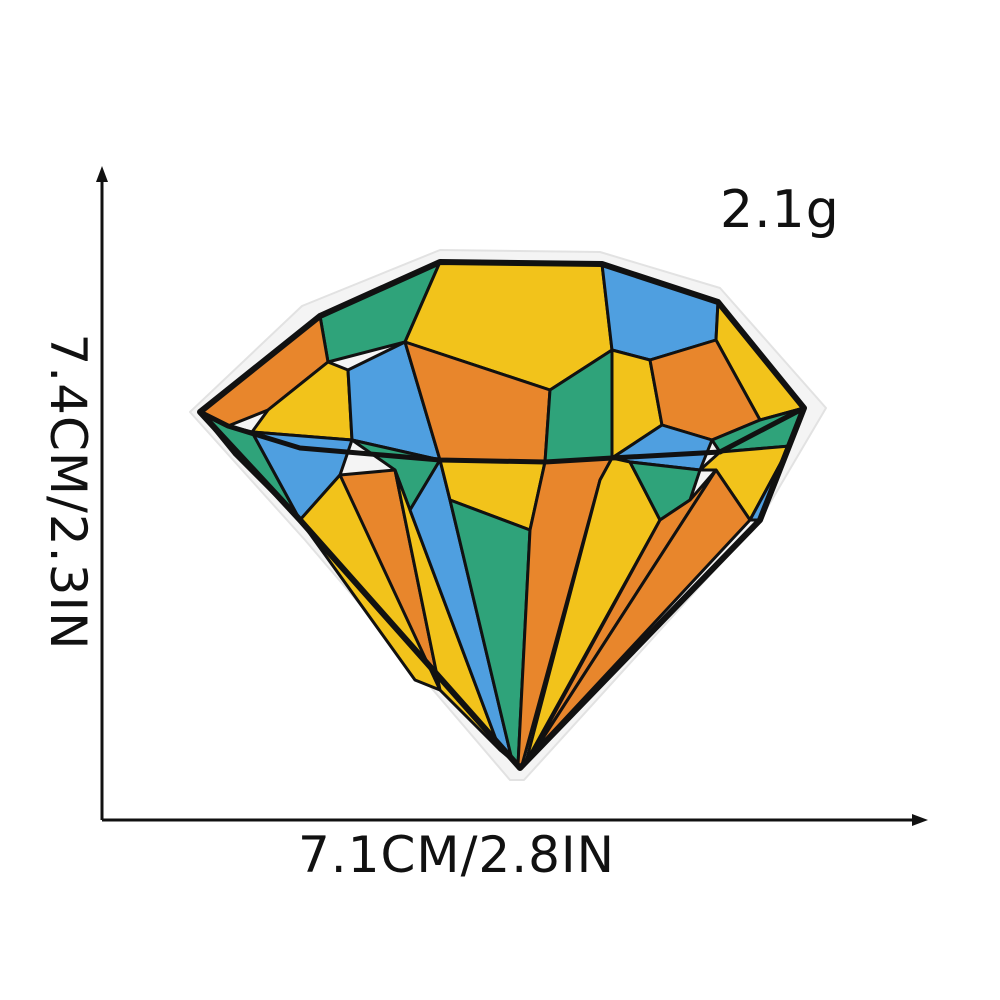 The image size is (1000, 1000). I want to click on height-dimension-label: 7.4CM/2.3IN, so click(68, 492).